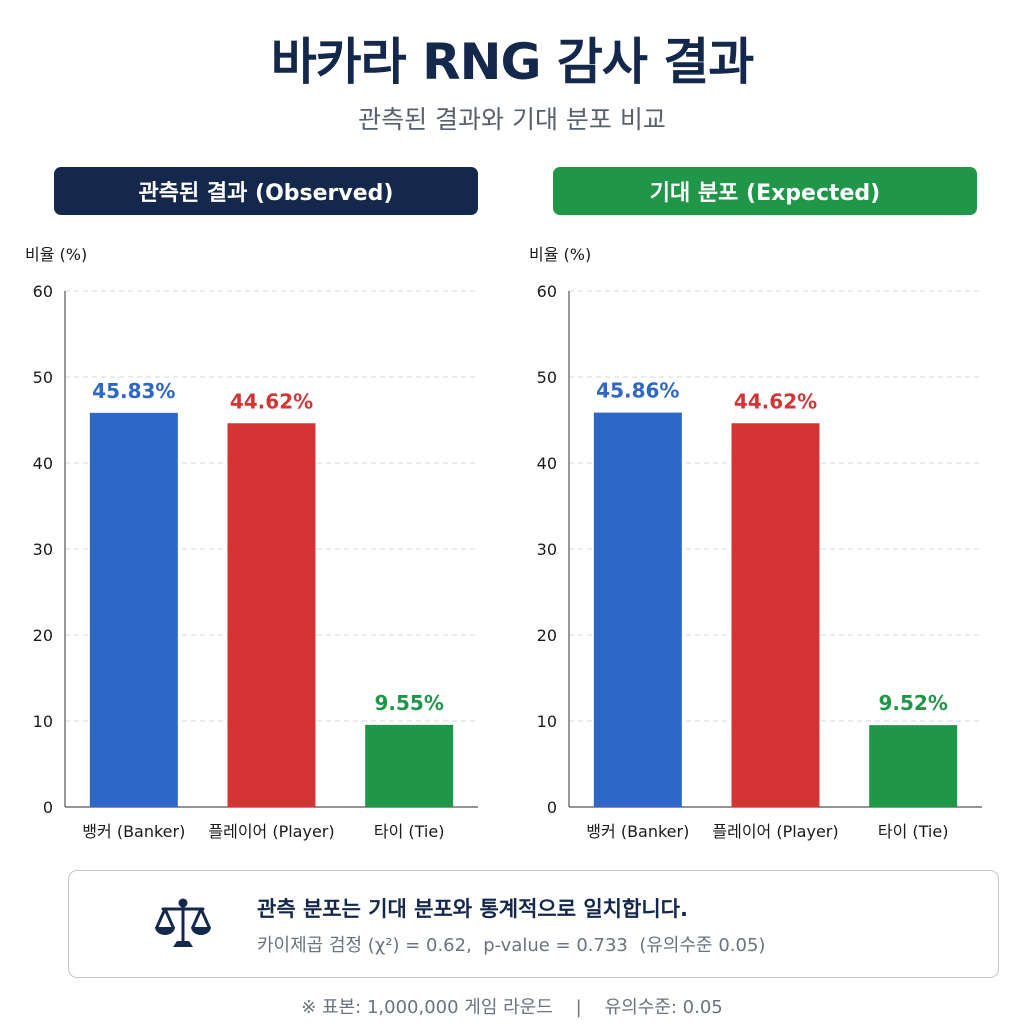 The height and width of the screenshot is (1024, 1024). What do you see at coordinates (133, 391) in the screenshot?
I see `observed-data-label-0: 45.83%` at bounding box center [133, 391].